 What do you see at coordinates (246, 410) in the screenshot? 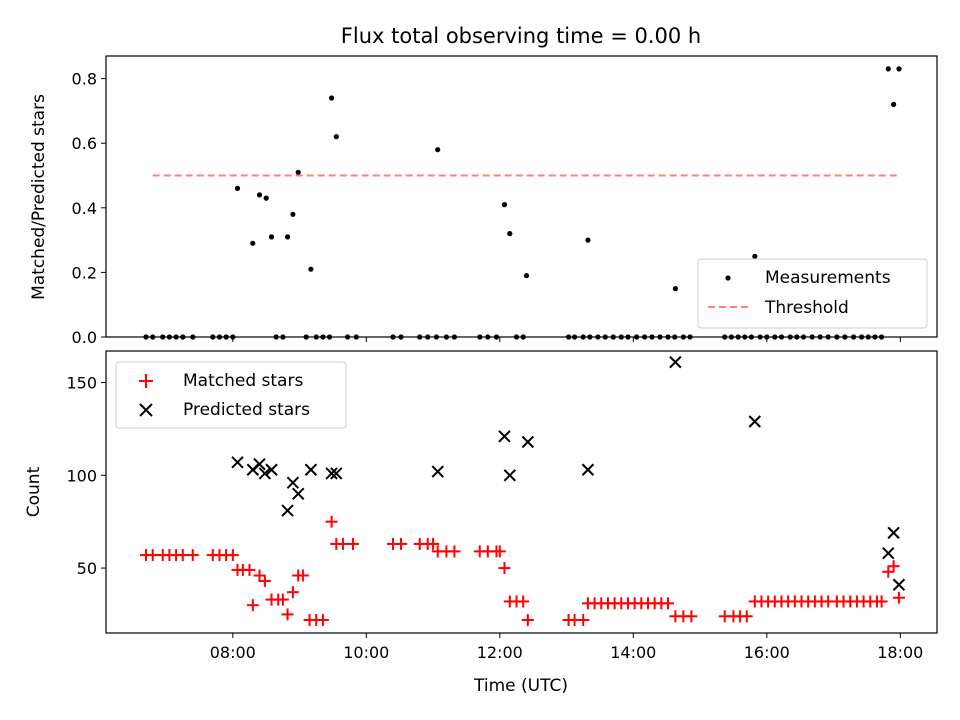
I see `legend-label-predicted-stars: Predicted stars` at bounding box center [246, 410].